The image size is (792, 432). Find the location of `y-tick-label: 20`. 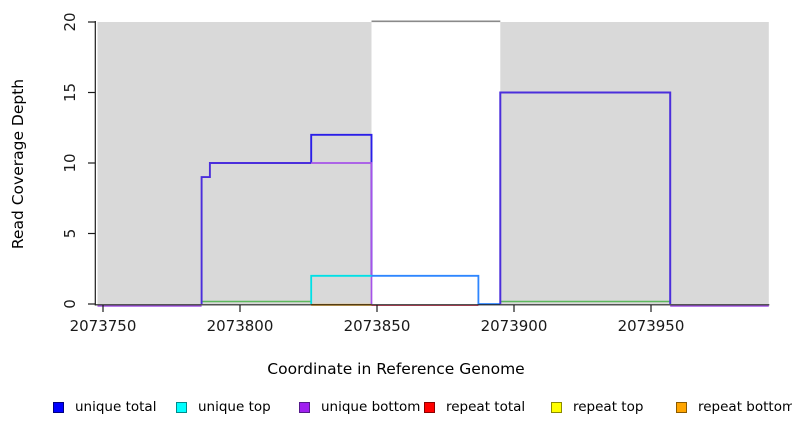

y-tick-label: 20 is located at coordinates (70, 21).